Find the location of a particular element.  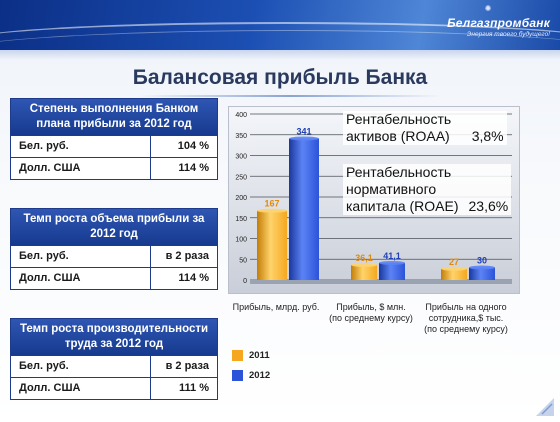

table-row: Долл. США 111 % is located at coordinates (114, 388).